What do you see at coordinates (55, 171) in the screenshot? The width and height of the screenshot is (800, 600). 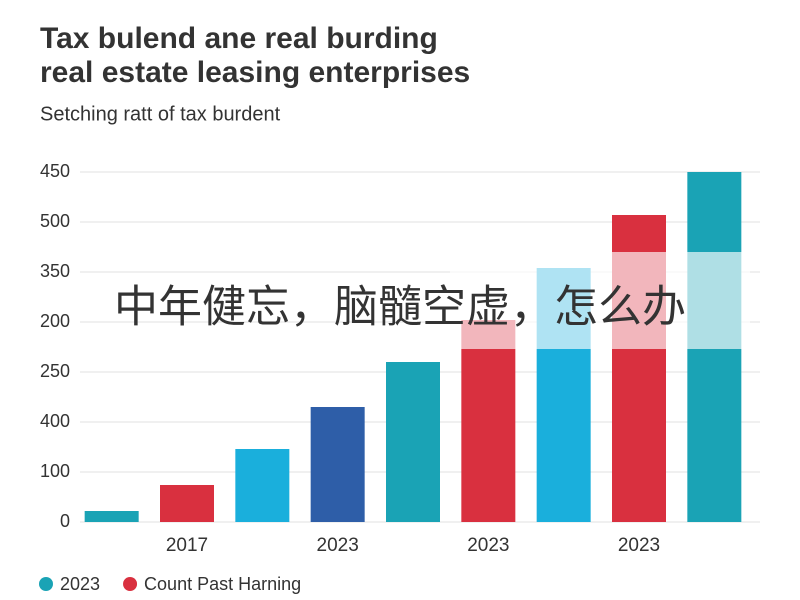 I see `y-tick-label: 450` at bounding box center [55, 171].